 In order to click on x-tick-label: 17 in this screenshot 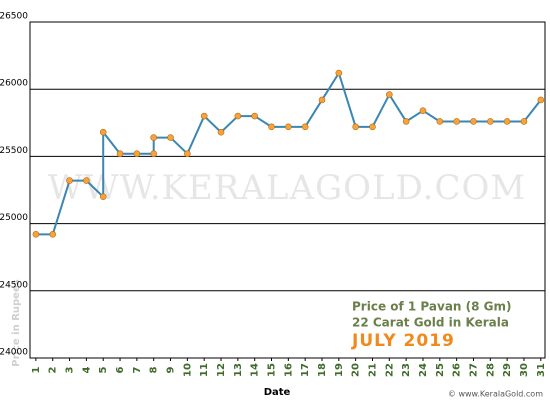, I will do `click(305, 370)`.